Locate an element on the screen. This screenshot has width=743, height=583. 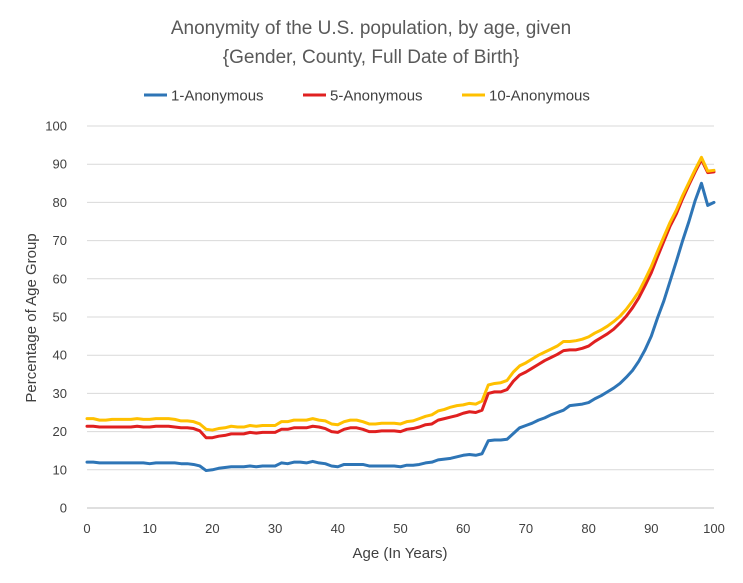
y-axis-tick-labels: 0 10 20 30 40 50 60 70 80 90 100 is located at coordinates (56, 317).